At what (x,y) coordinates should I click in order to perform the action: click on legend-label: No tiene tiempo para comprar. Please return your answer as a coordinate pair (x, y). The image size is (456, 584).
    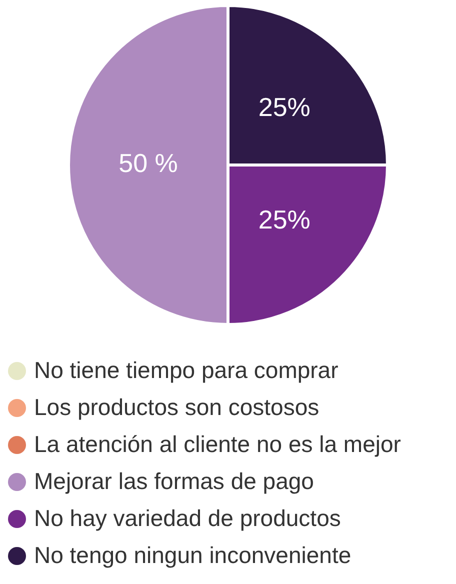
    Looking at the image, I should click on (186, 370).